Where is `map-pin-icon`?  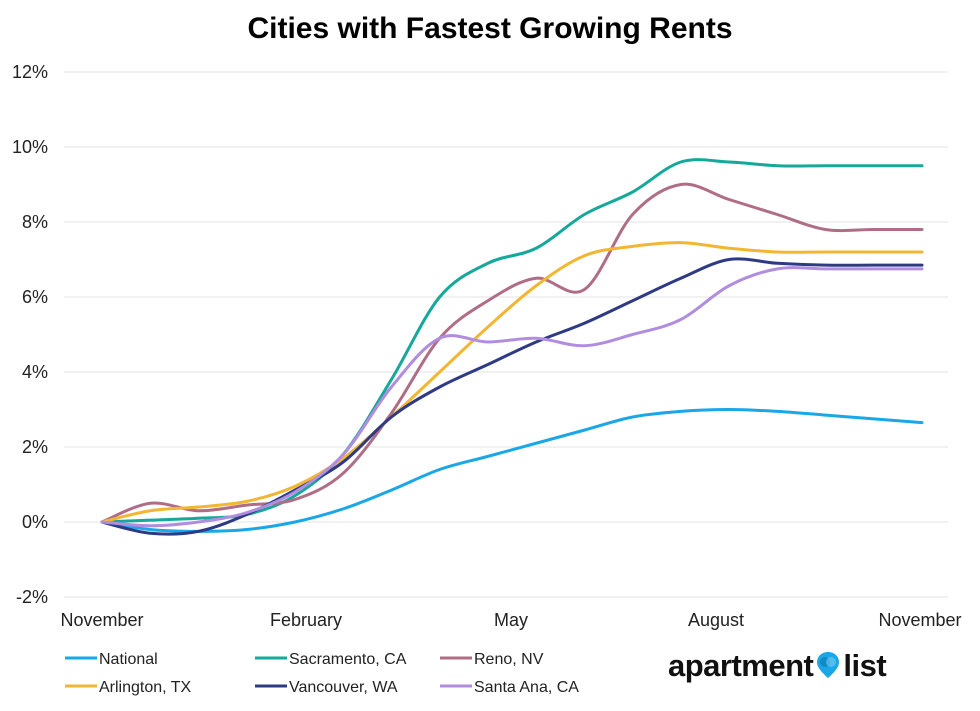
map-pin-icon is located at coordinates (828, 665).